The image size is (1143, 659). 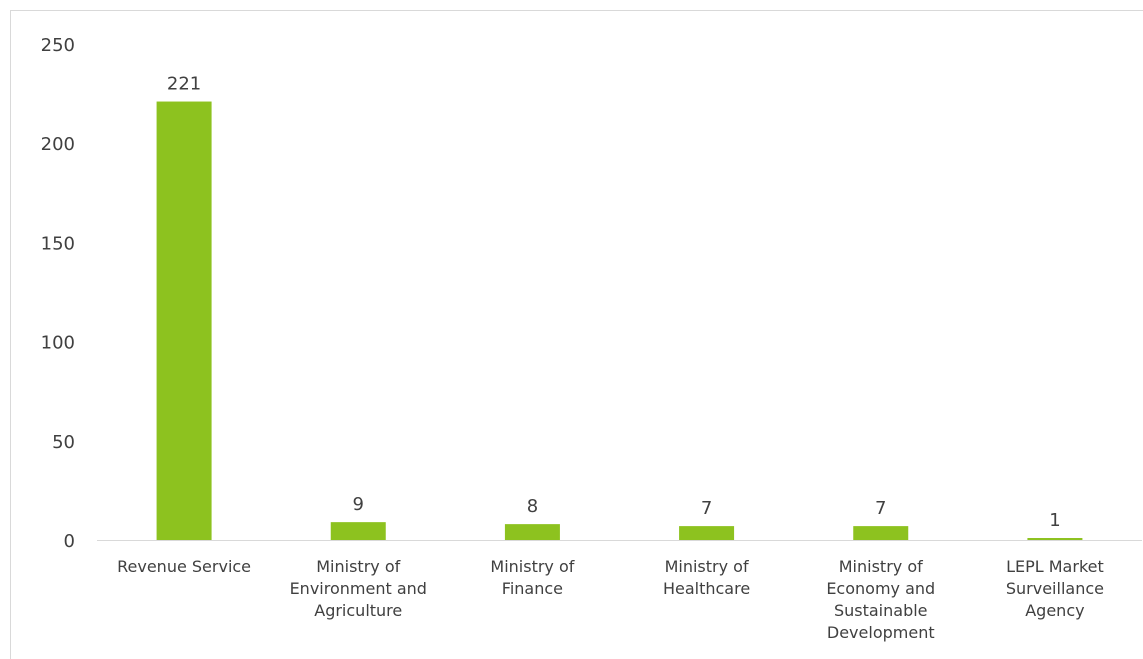 I want to click on y-tick-label: 250, so click(x=58, y=45).